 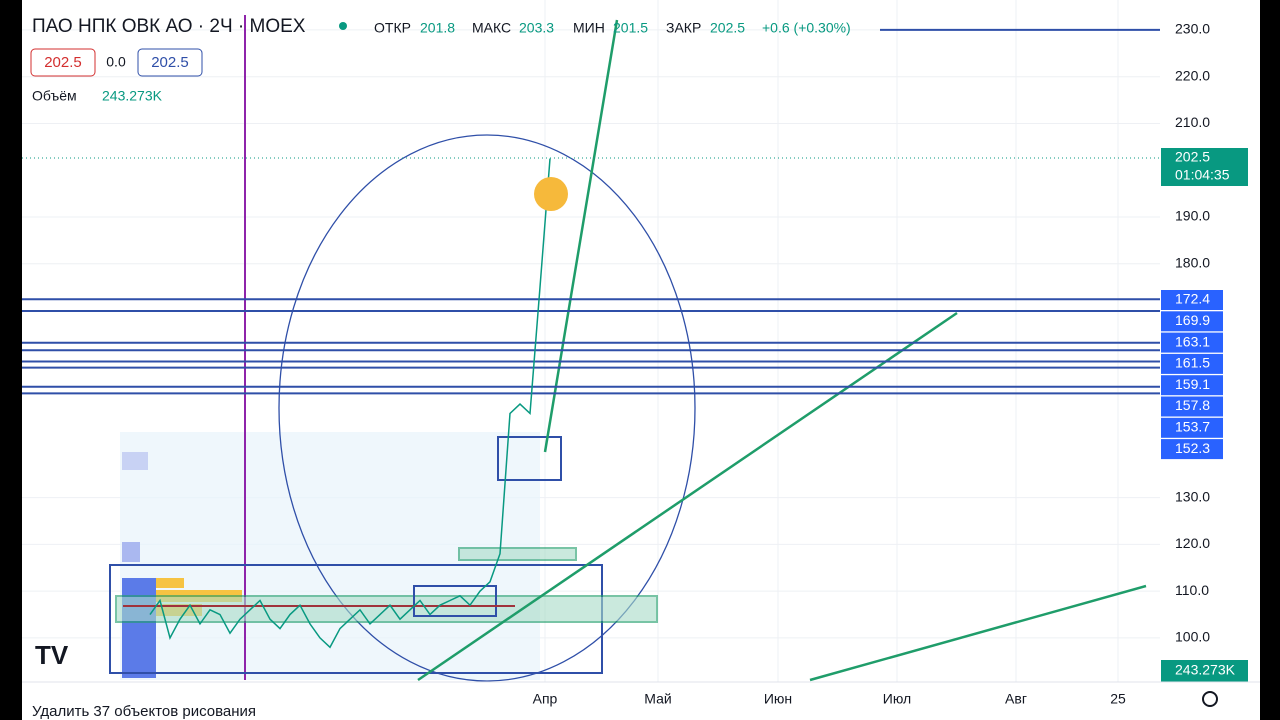 I want to click on y-tick-label: 210.0, so click(x=1192, y=122).